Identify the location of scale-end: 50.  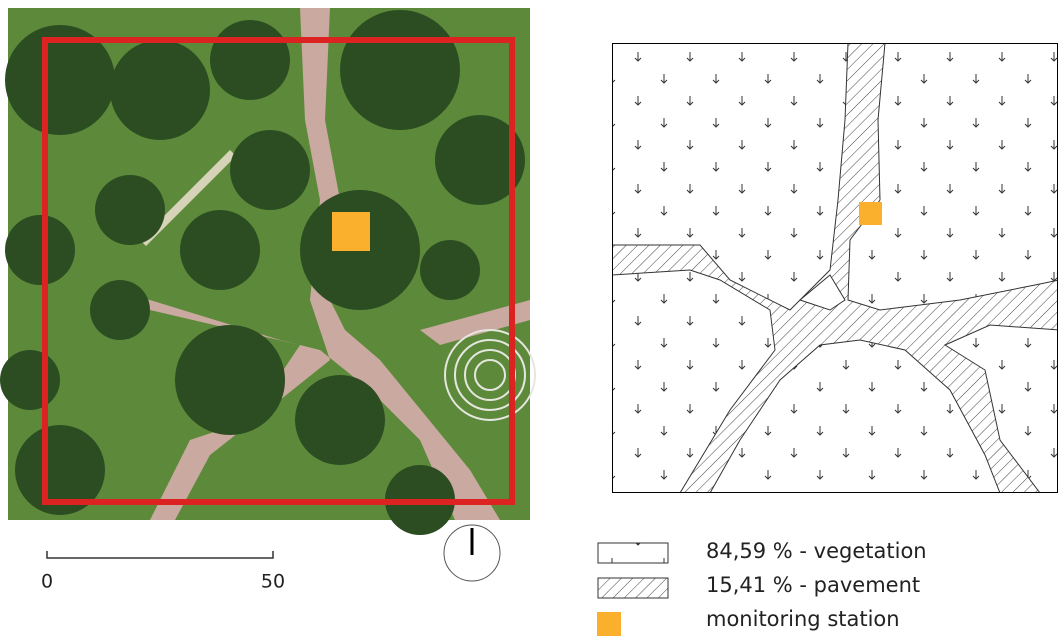
(273, 582).